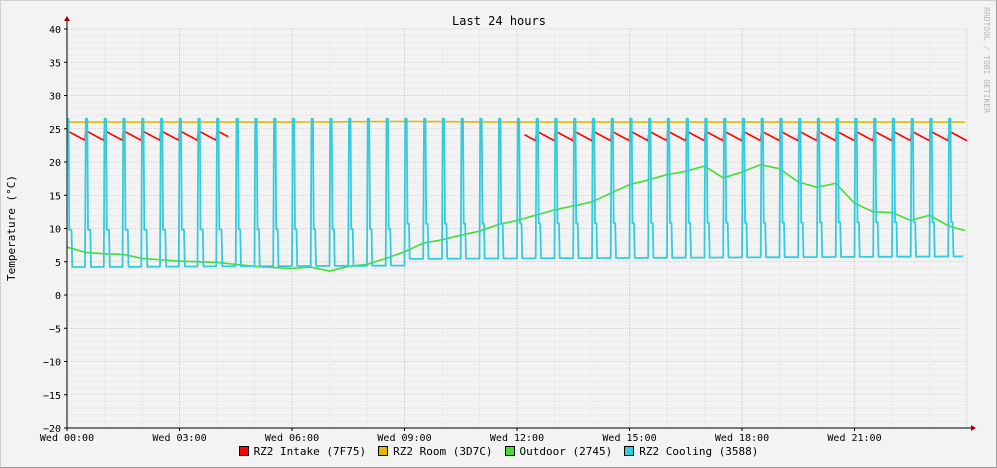  What do you see at coordinates (58, 263) in the screenshot?
I see `y-tick-label: 5` at bounding box center [58, 263].